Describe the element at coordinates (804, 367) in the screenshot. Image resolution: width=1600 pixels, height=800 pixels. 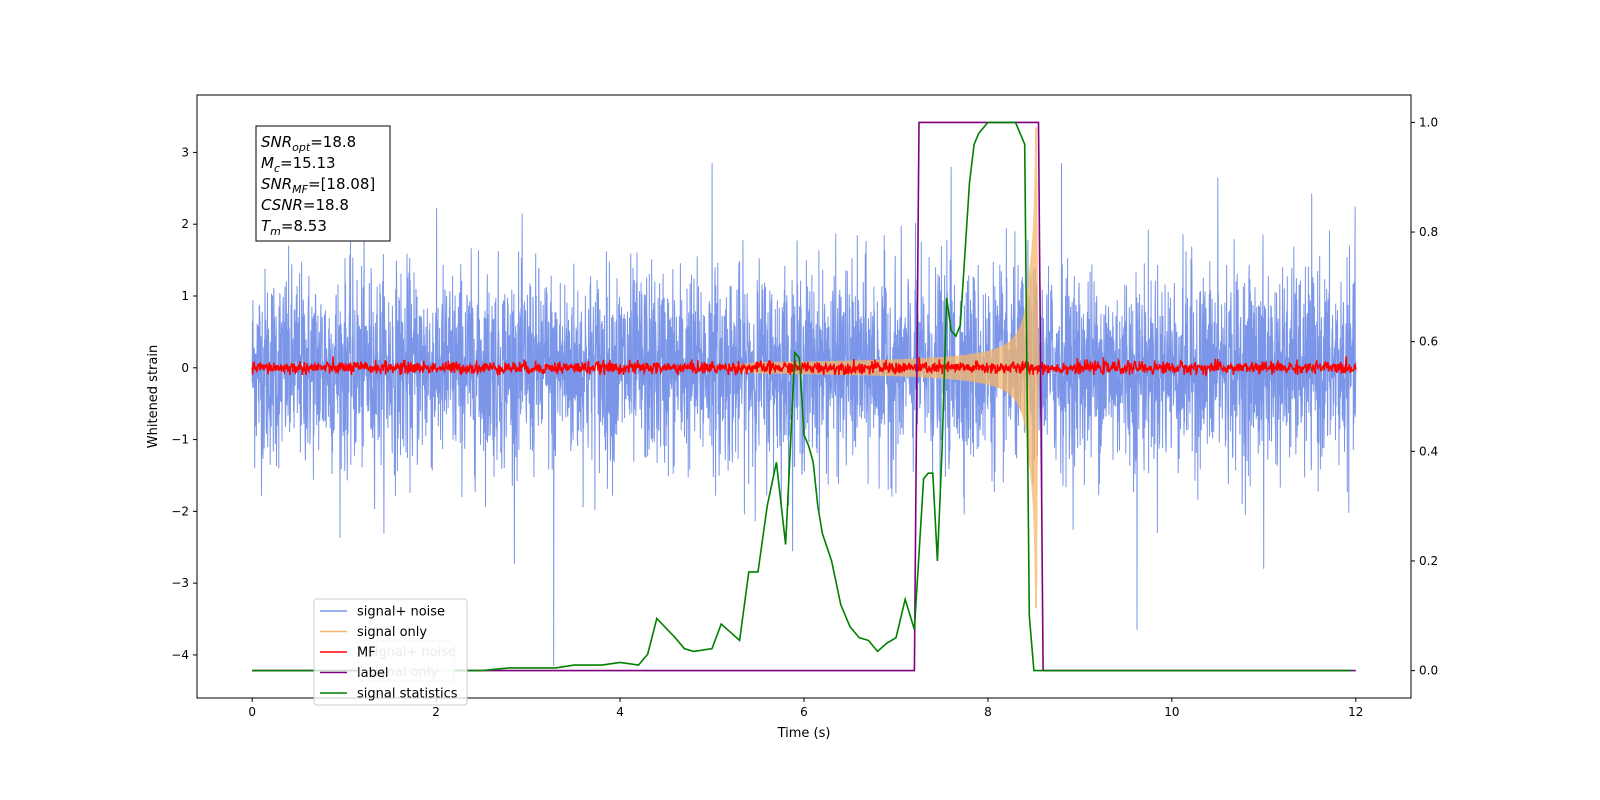
I see `series-mf` at that location.